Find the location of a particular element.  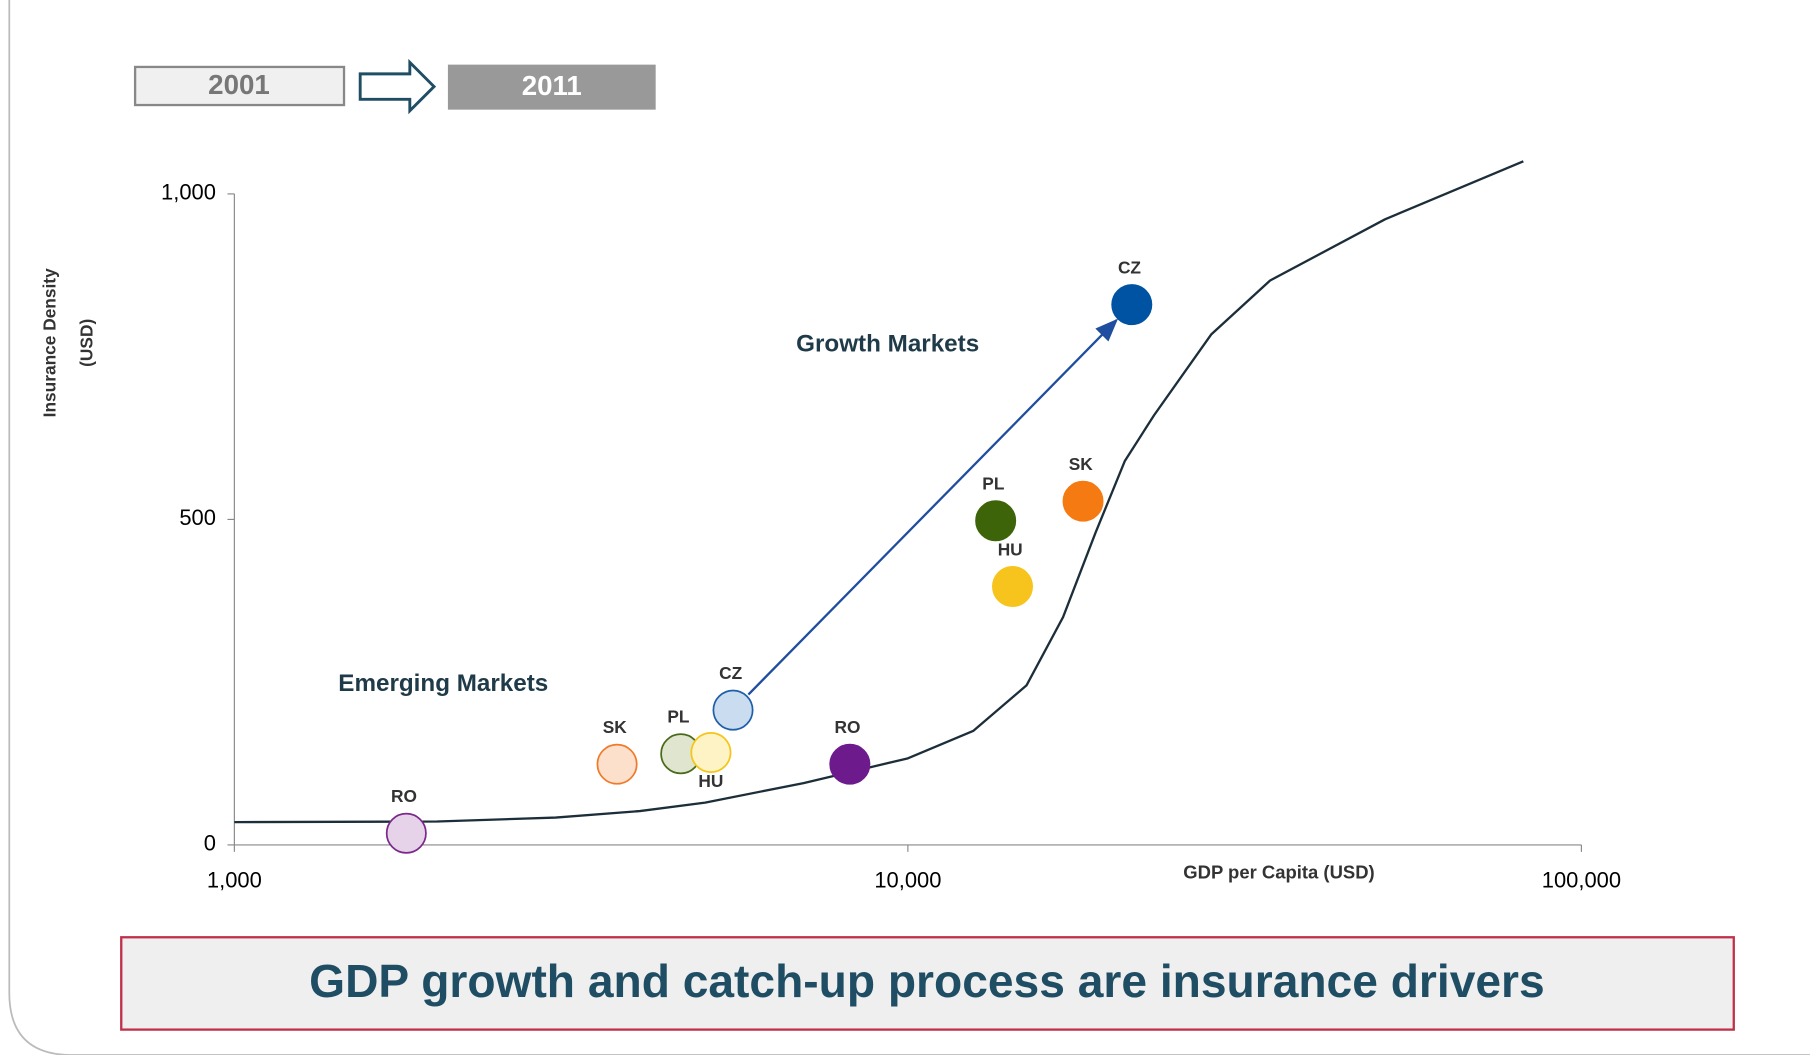

legend-box-2011 is located at coordinates (551, 87).